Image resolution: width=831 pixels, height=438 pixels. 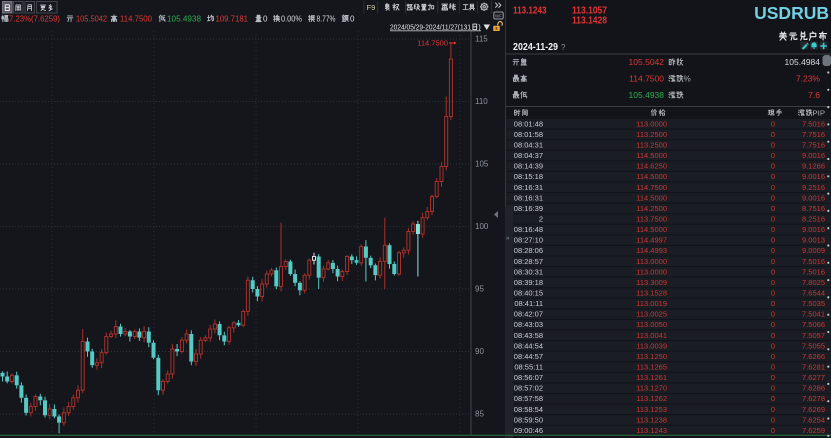 What do you see at coordinates (791, 13) in the screenshot?
I see `svg-text: USDRUB` at bounding box center [791, 13].